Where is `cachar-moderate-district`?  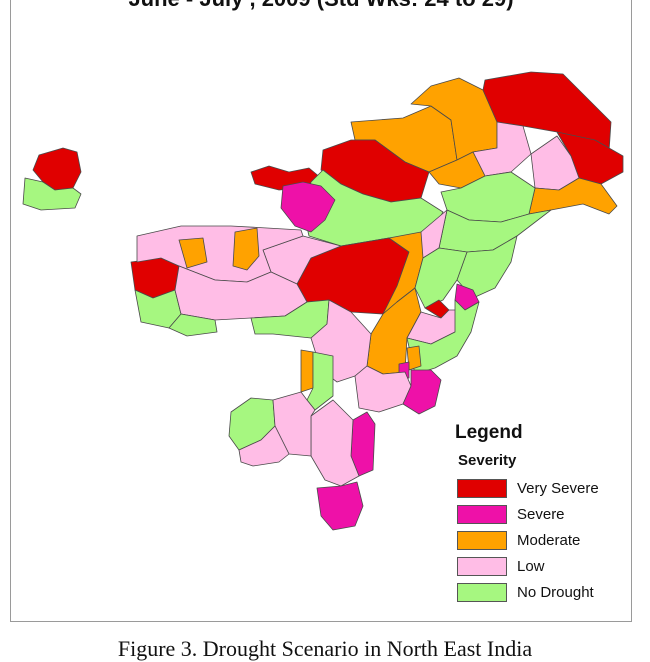
cachar-moderate-district is located at coordinates (307, 371).